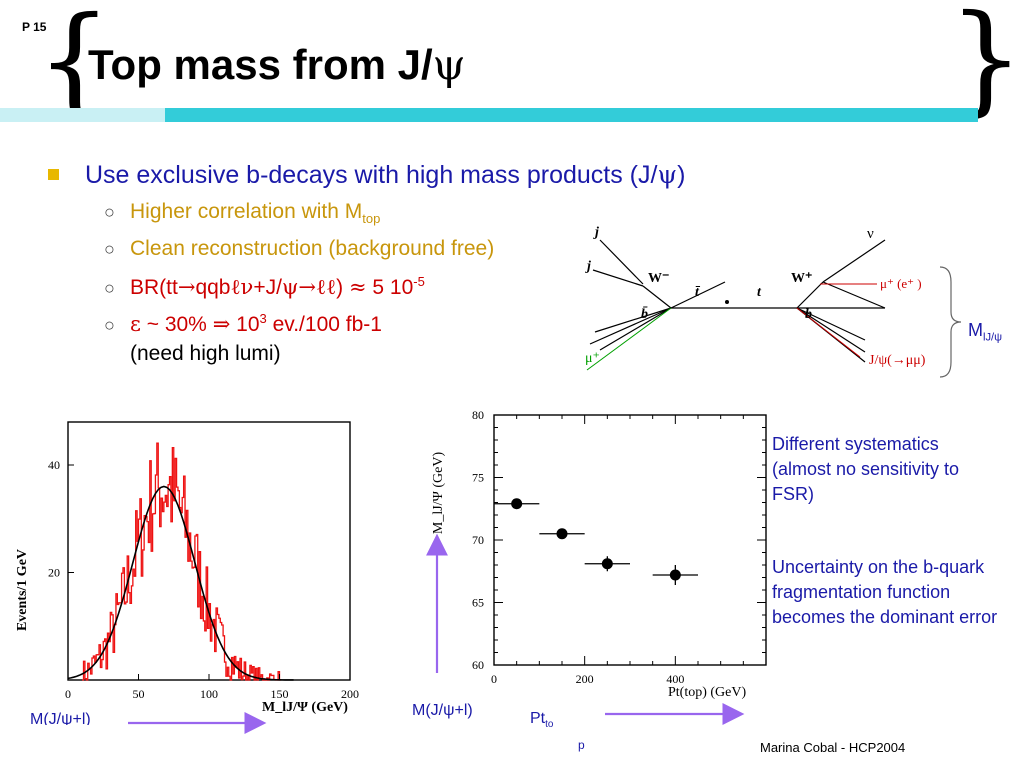 The height and width of the screenshot is (768, 1024). Describe the element at coordinates (897, 360) in the screenshot. I see `diagram-label-jpsi: J/ψ(→μμ)` at that location.